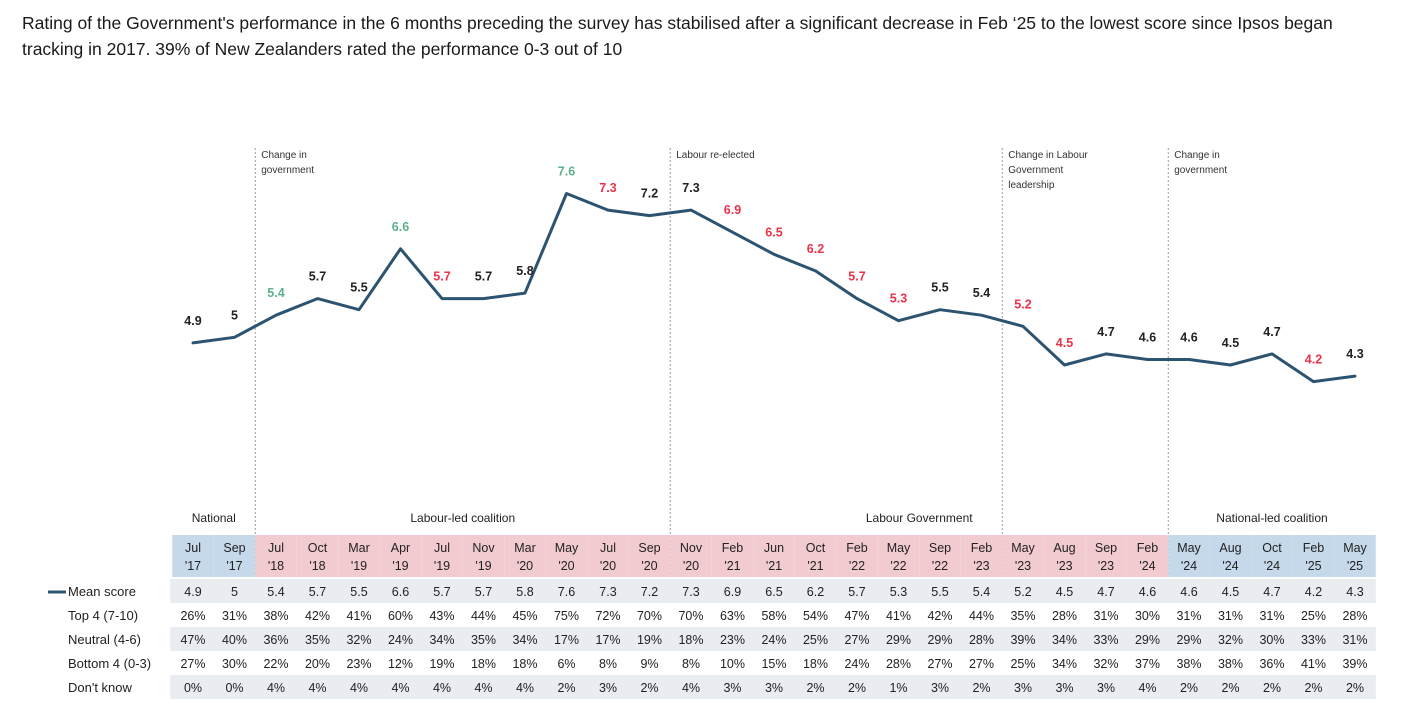 Image resolution: width=1404 pixels, height=728 pixels. I want to click on table-cell: 44%, so click(483, 616).